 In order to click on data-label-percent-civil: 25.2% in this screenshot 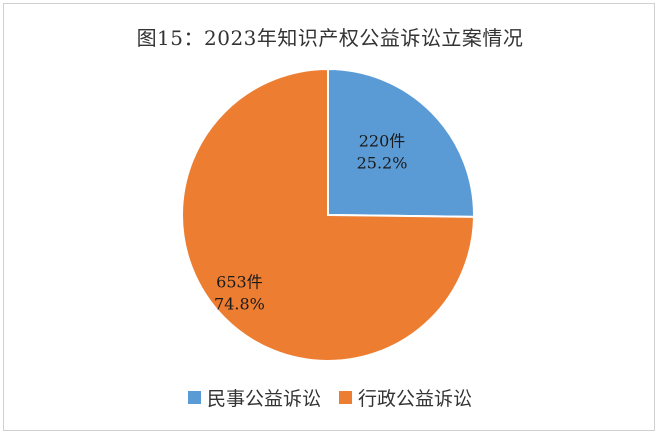, I will do `click(382, 163)`.